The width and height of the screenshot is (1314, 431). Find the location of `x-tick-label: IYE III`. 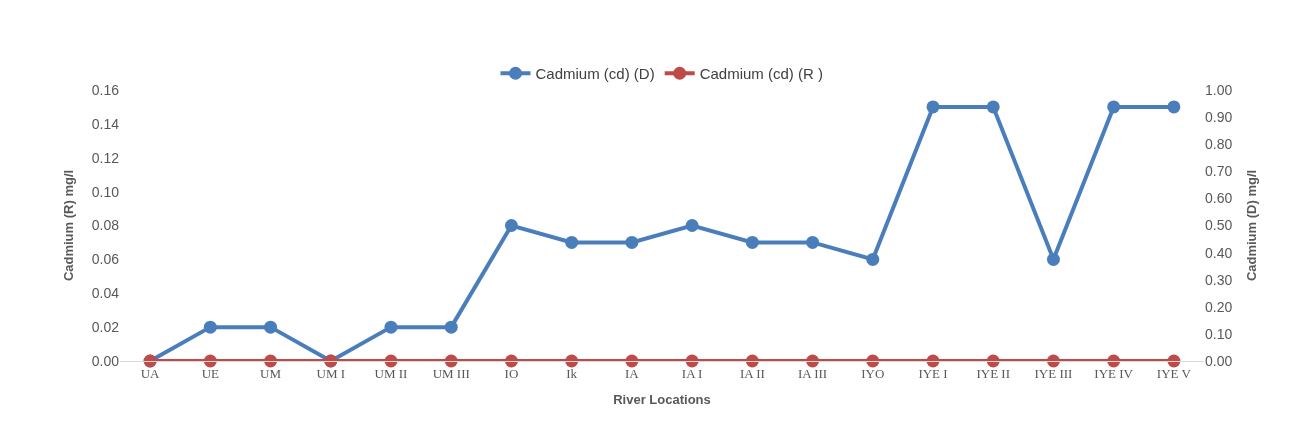

x-tick-label: IYE III is located at coordinates (1053, 373).